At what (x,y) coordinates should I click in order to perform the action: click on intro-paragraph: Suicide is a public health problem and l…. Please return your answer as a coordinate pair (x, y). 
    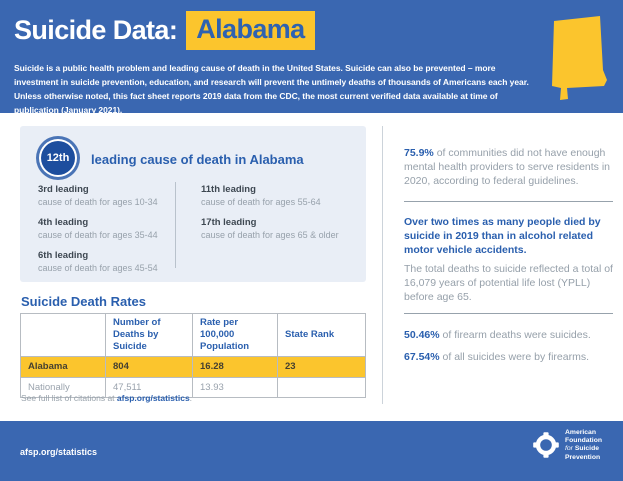
    Looking at the image, I should click on (271, 89).